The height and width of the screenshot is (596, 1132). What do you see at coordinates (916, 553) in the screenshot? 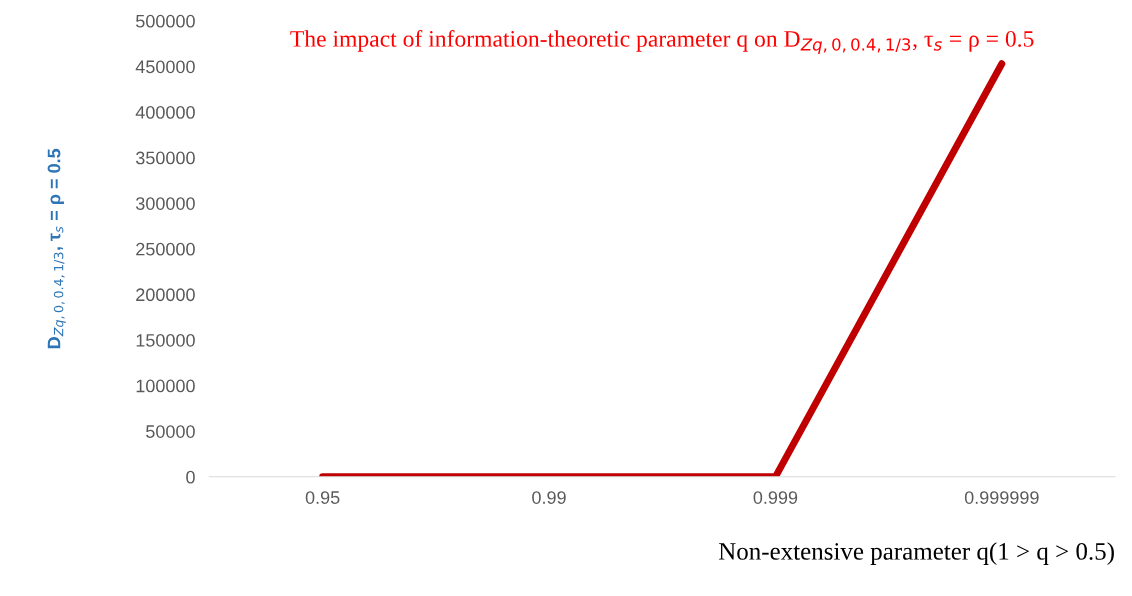
I see `x-axis-title: Non-extensive parameter q(1 > q > 0.5)` at bounding box center [916, 553].